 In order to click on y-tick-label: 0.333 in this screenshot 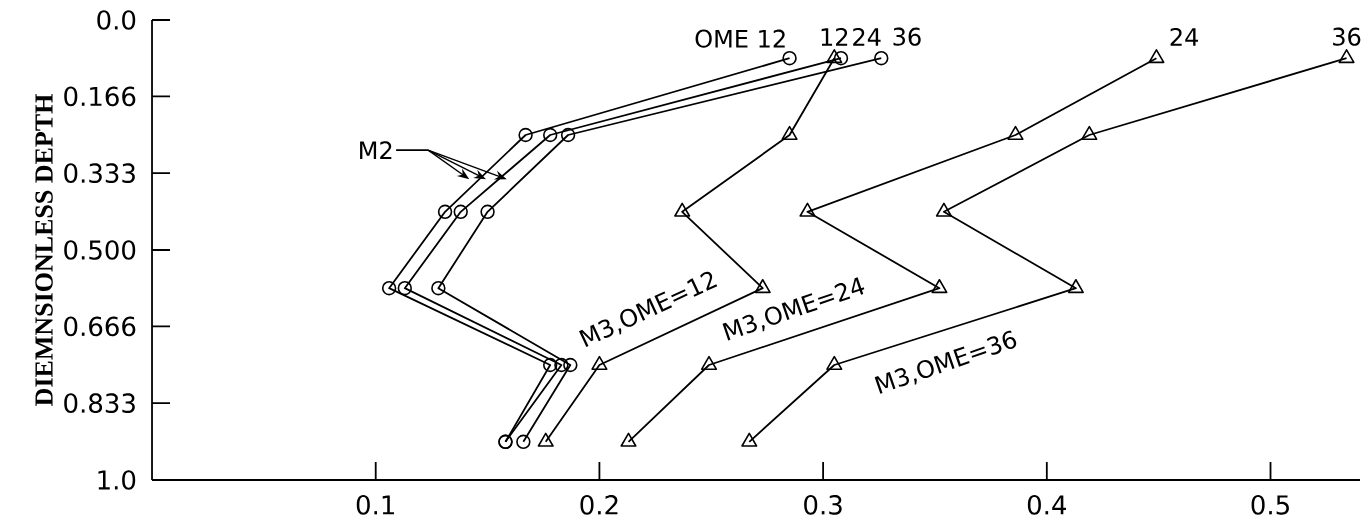, I will do `click(99, 173)`.